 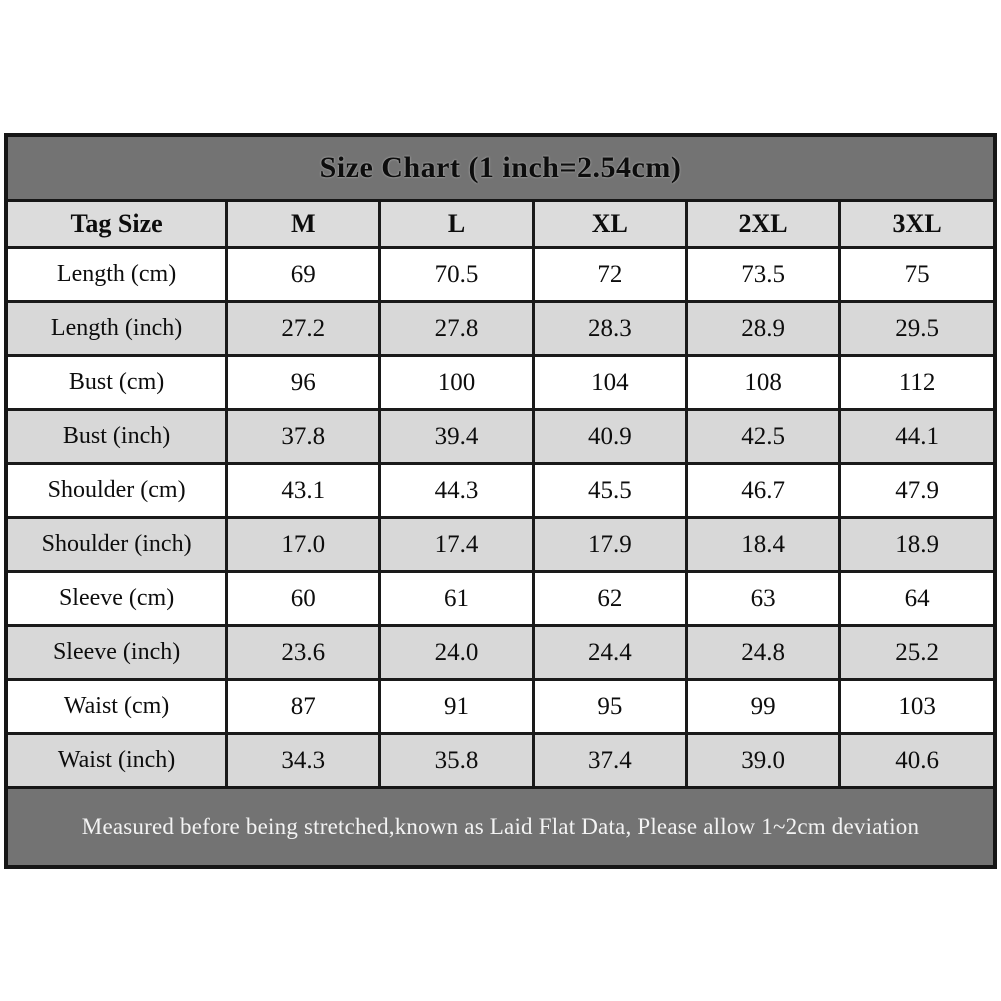 I want to click on value-cell: 63, so click(x=763, y=598).